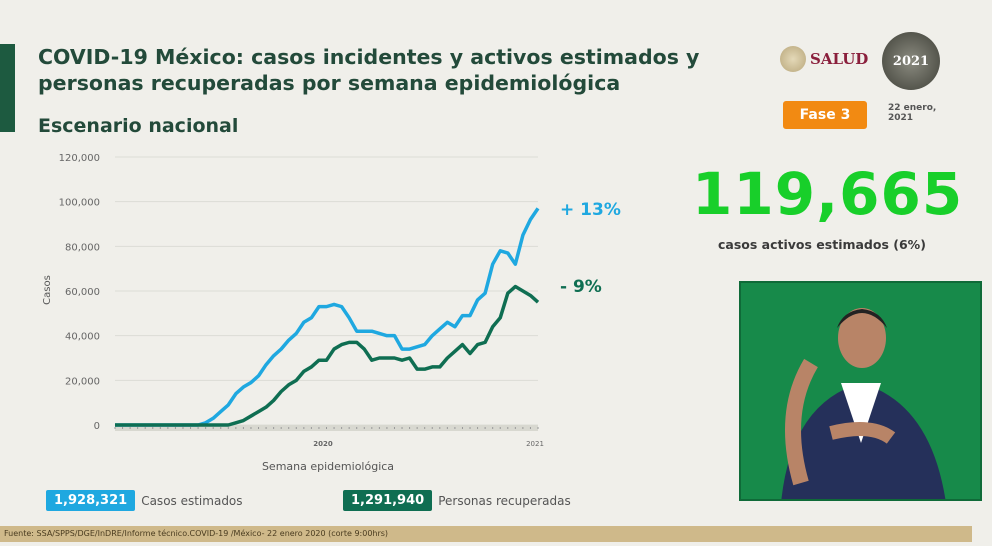  I want to click on y-axis-label: Casos, so click(47, 290).